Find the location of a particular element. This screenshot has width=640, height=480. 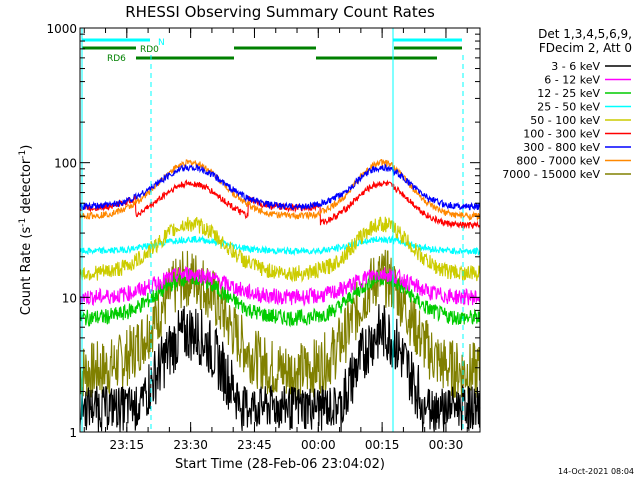

x-tick-label: 00:15 is located at coordinates (382, 445).